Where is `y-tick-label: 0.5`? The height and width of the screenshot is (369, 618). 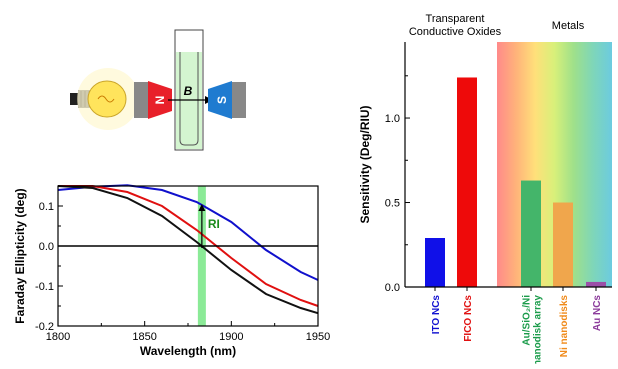
y-tick-label: 0.5 is located at coordinates (392, 204).